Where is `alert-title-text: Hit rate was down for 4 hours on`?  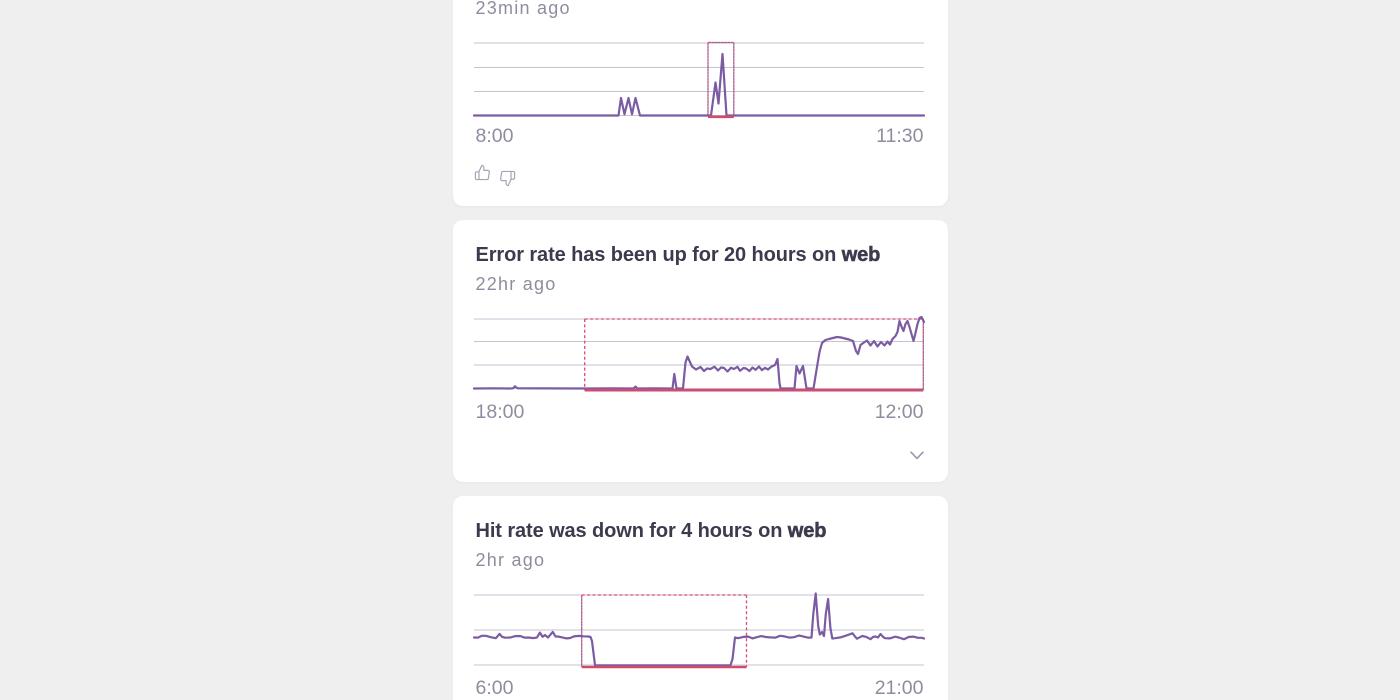
alert-title-text: Hit rate was down for 4 hours on is located at coordinates (631, 530).